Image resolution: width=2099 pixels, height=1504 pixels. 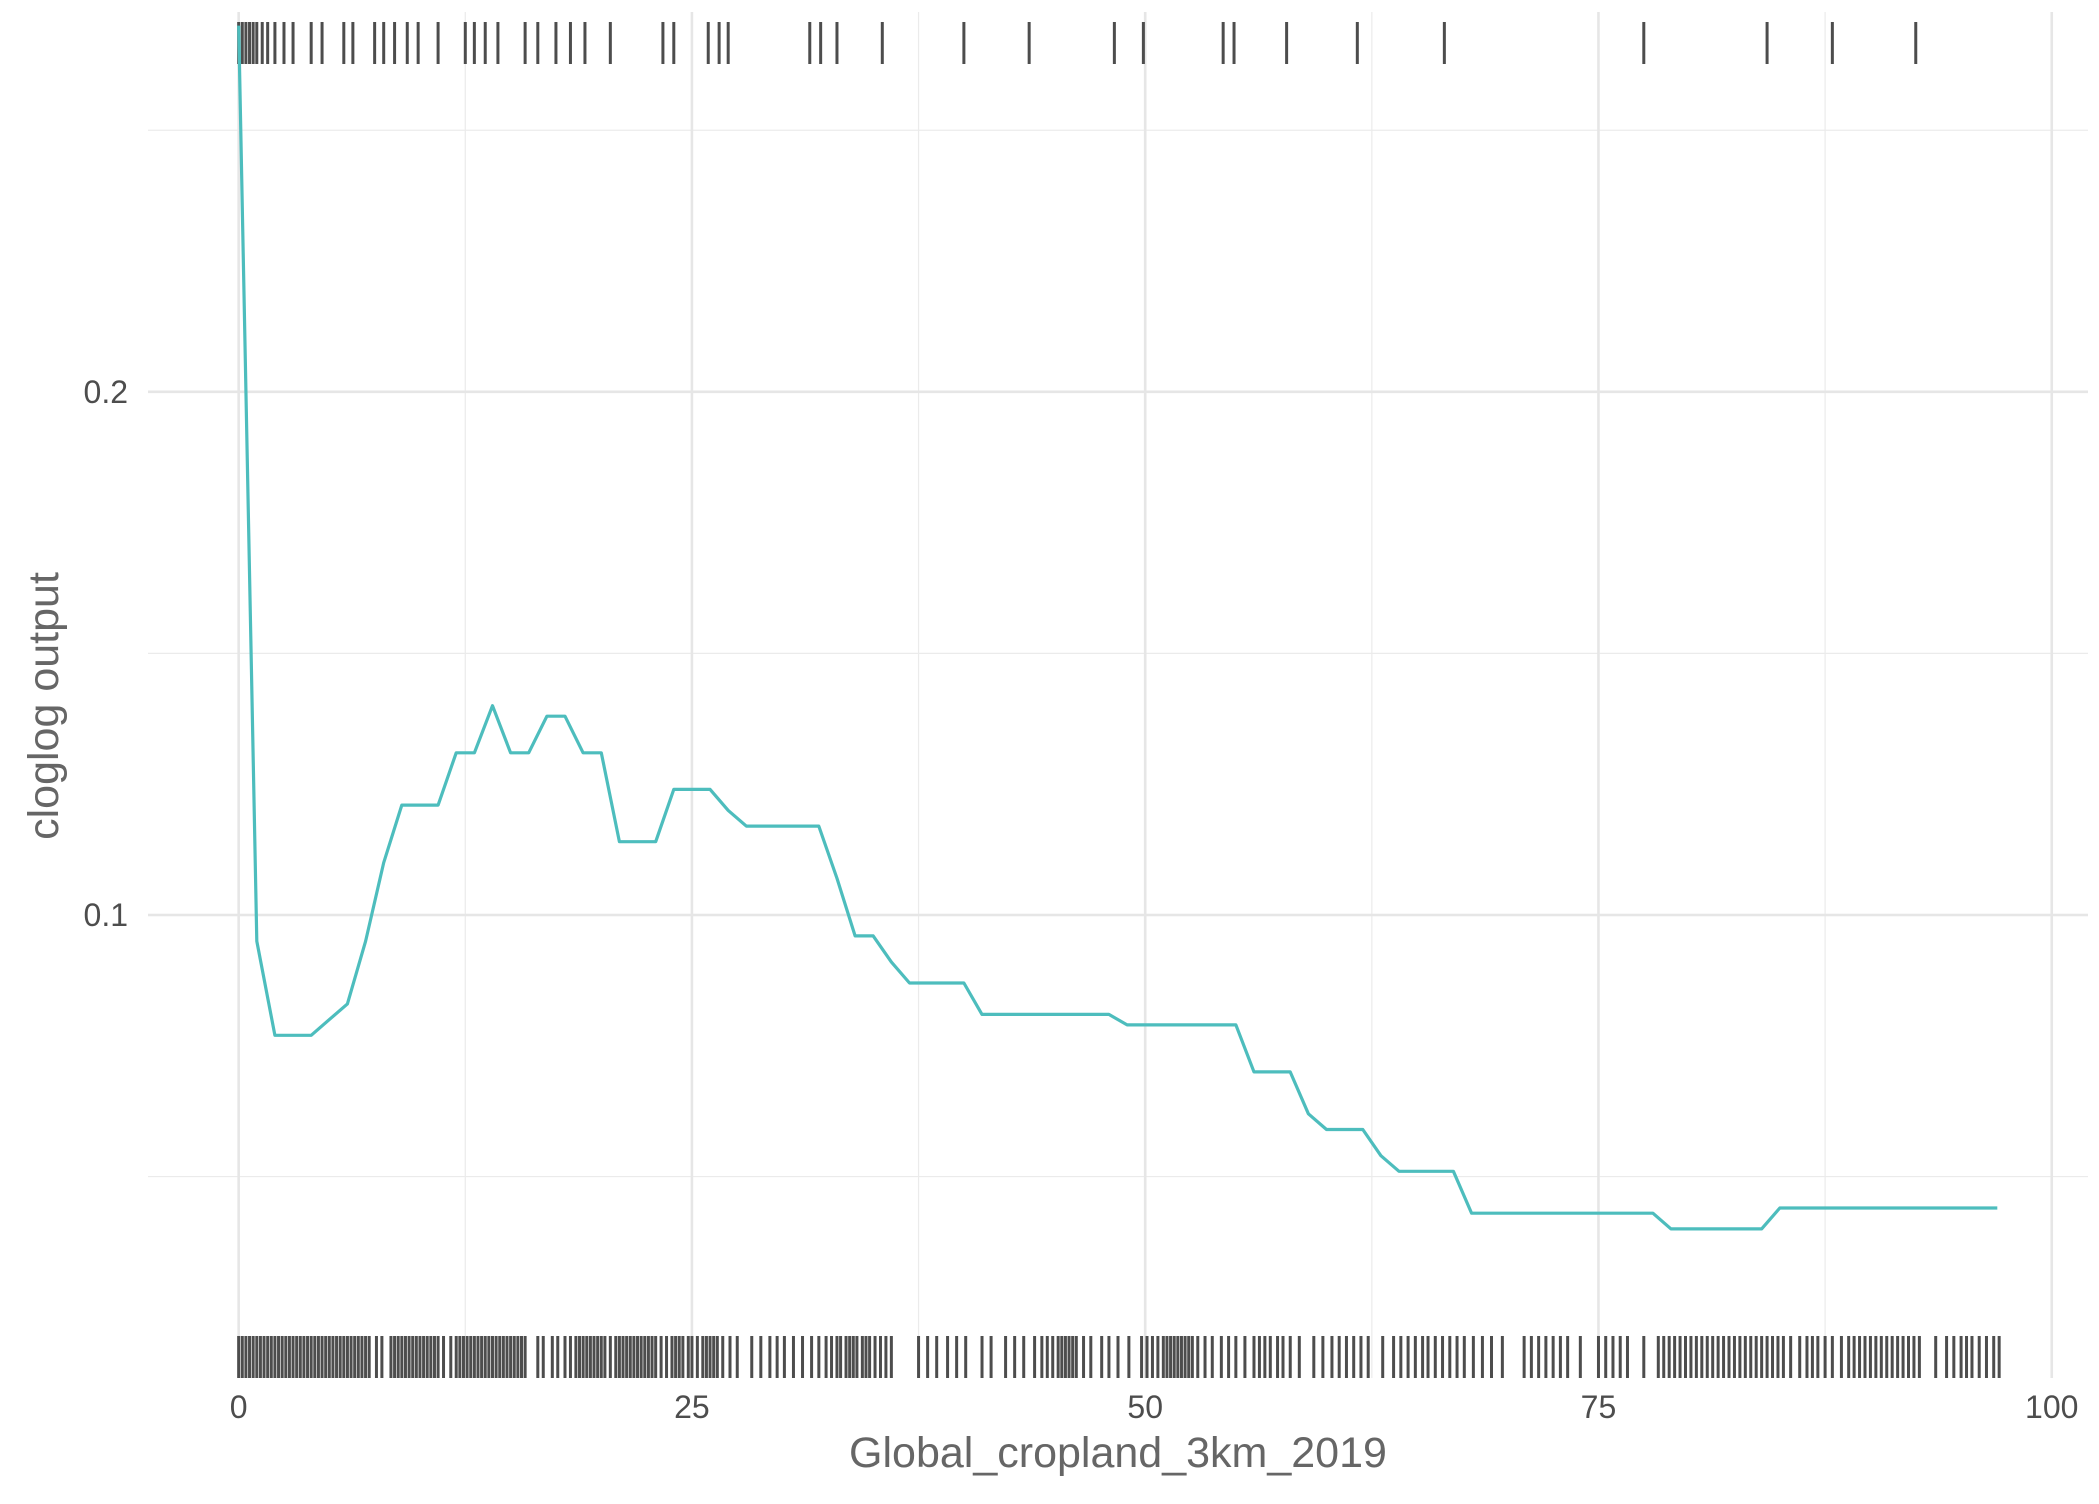 I want to click on x-axis-title: Global_cropland_3km_2019, so click(x=1118, y=1453).